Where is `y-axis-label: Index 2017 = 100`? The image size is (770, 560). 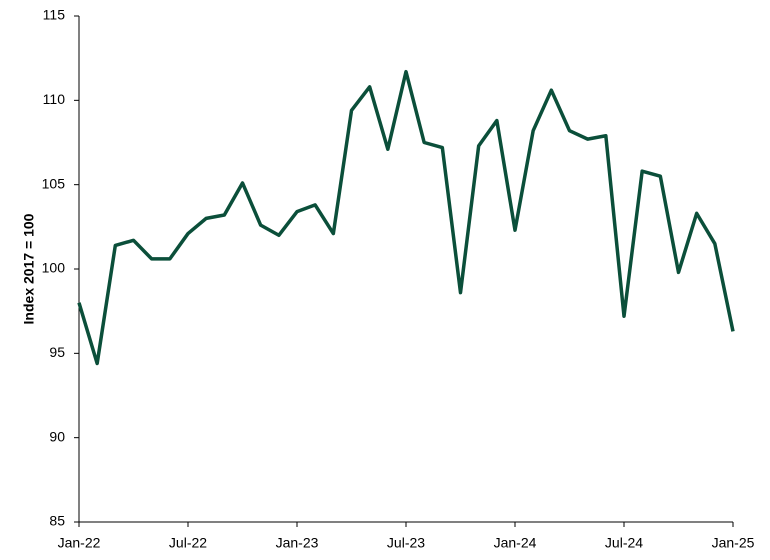
y-axis-label: Index 2017 = 100 is located at coordinates (29, 268).